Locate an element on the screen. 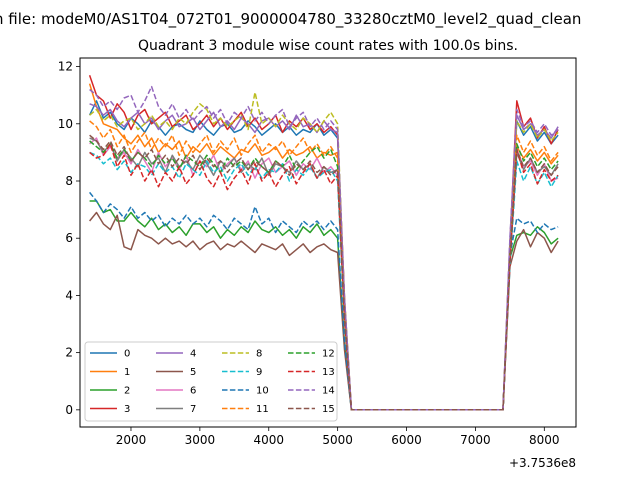  legend-label-7: 7 is located at coordinates (193, 409).